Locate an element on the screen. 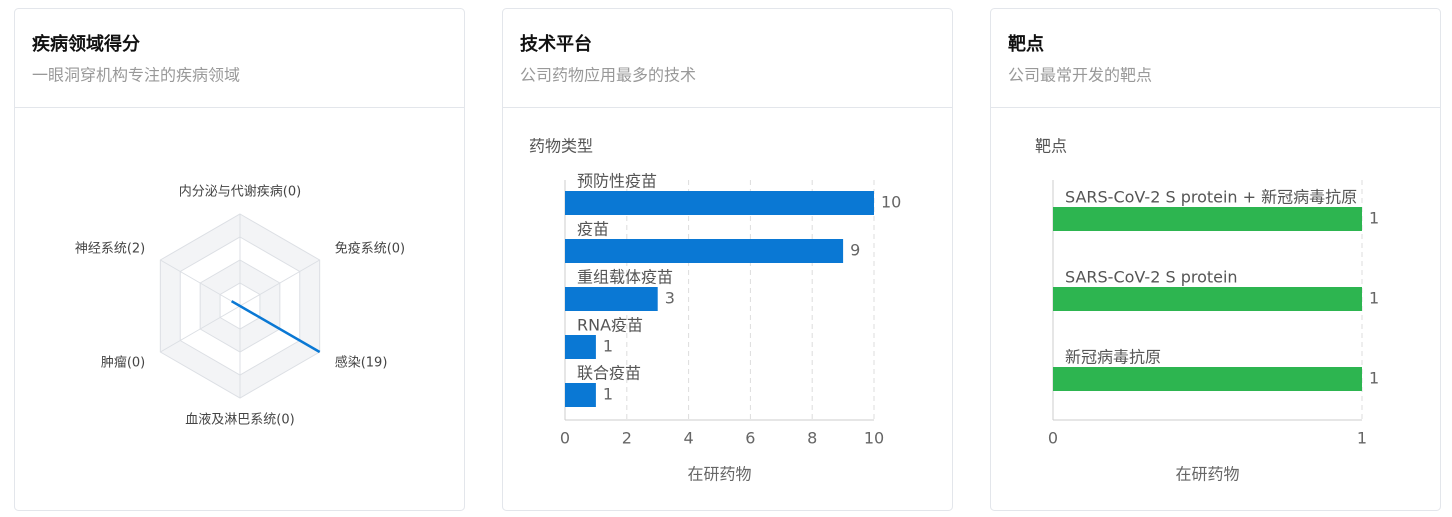 The height and width of the screenshot is (517, 1452). card-subtitle: 公司药物应用最多的技术 is located at coordinates (608, 75).